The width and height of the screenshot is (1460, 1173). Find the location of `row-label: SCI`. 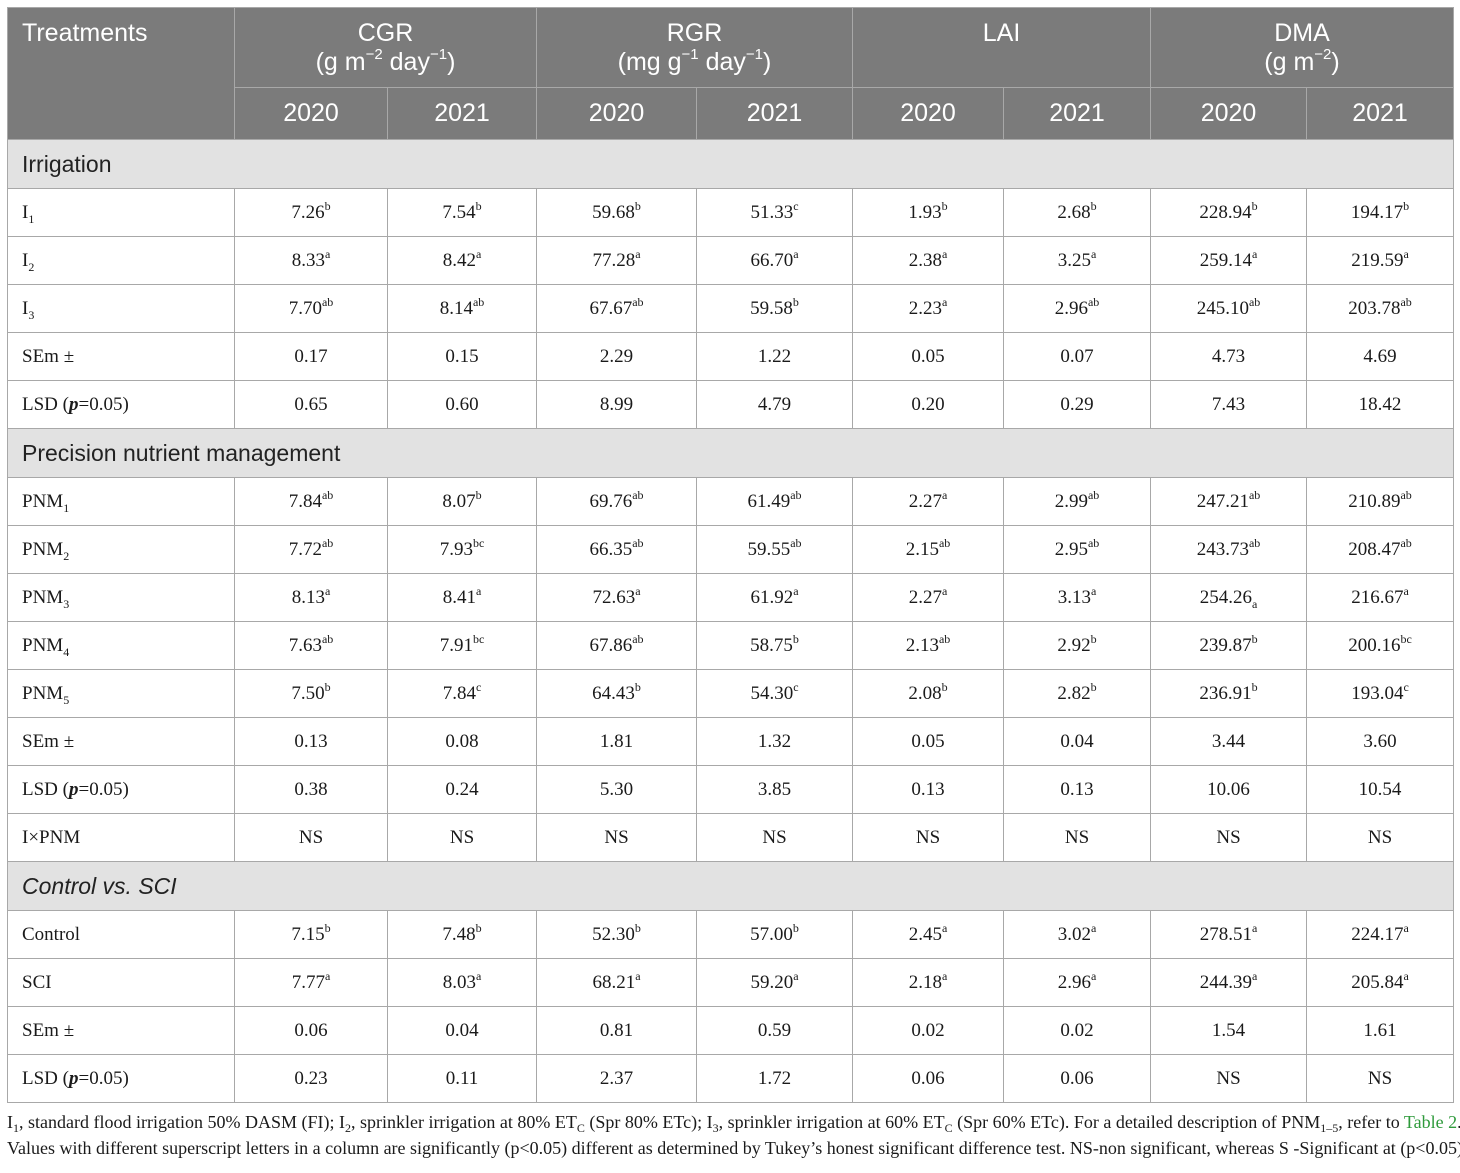

row-label: SCI is located at coordinates (121, 982).